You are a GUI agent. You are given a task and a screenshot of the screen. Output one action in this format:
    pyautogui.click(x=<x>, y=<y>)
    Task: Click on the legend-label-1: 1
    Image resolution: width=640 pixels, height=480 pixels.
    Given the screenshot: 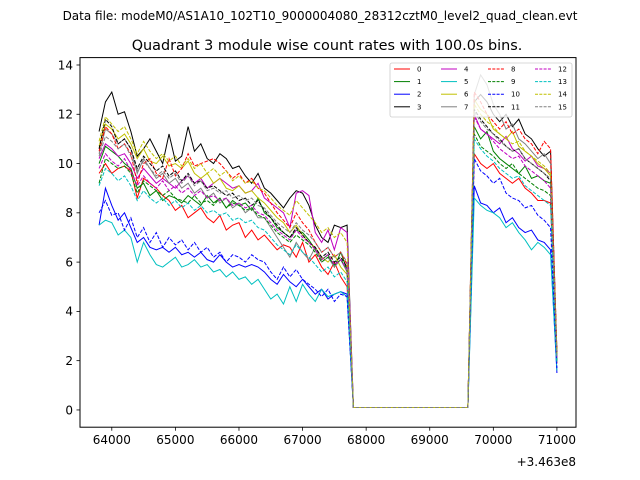 What is the action you would take?
    pyautogui.click(x=419, y=82)
    